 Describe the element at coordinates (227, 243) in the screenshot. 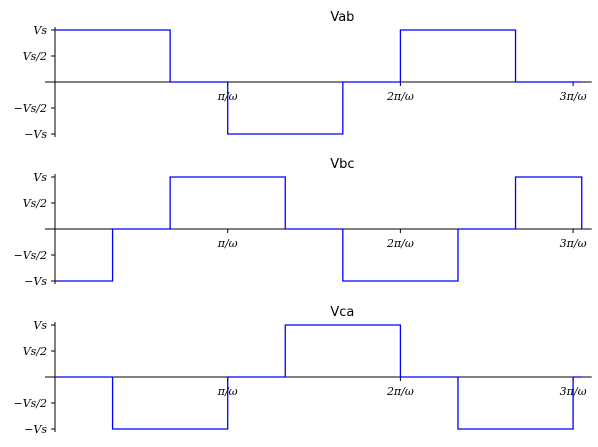

I see `x-tick-label: π/ω` at that location.